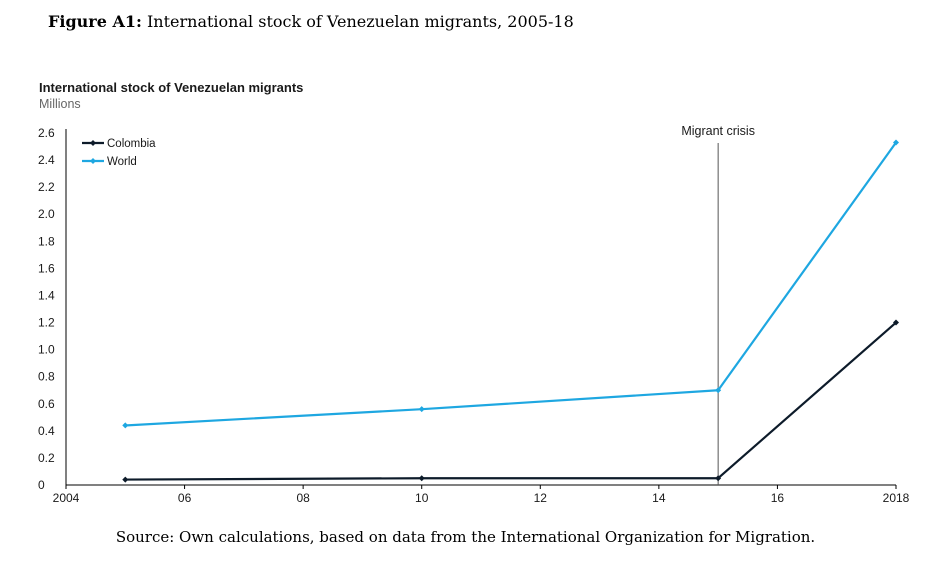 This screenshot has height=568, width=931. What do you see at coordinates (46, 377) in the screenshot?
I see `y-tick-label: 0.8` at bounding box center [46, 377].